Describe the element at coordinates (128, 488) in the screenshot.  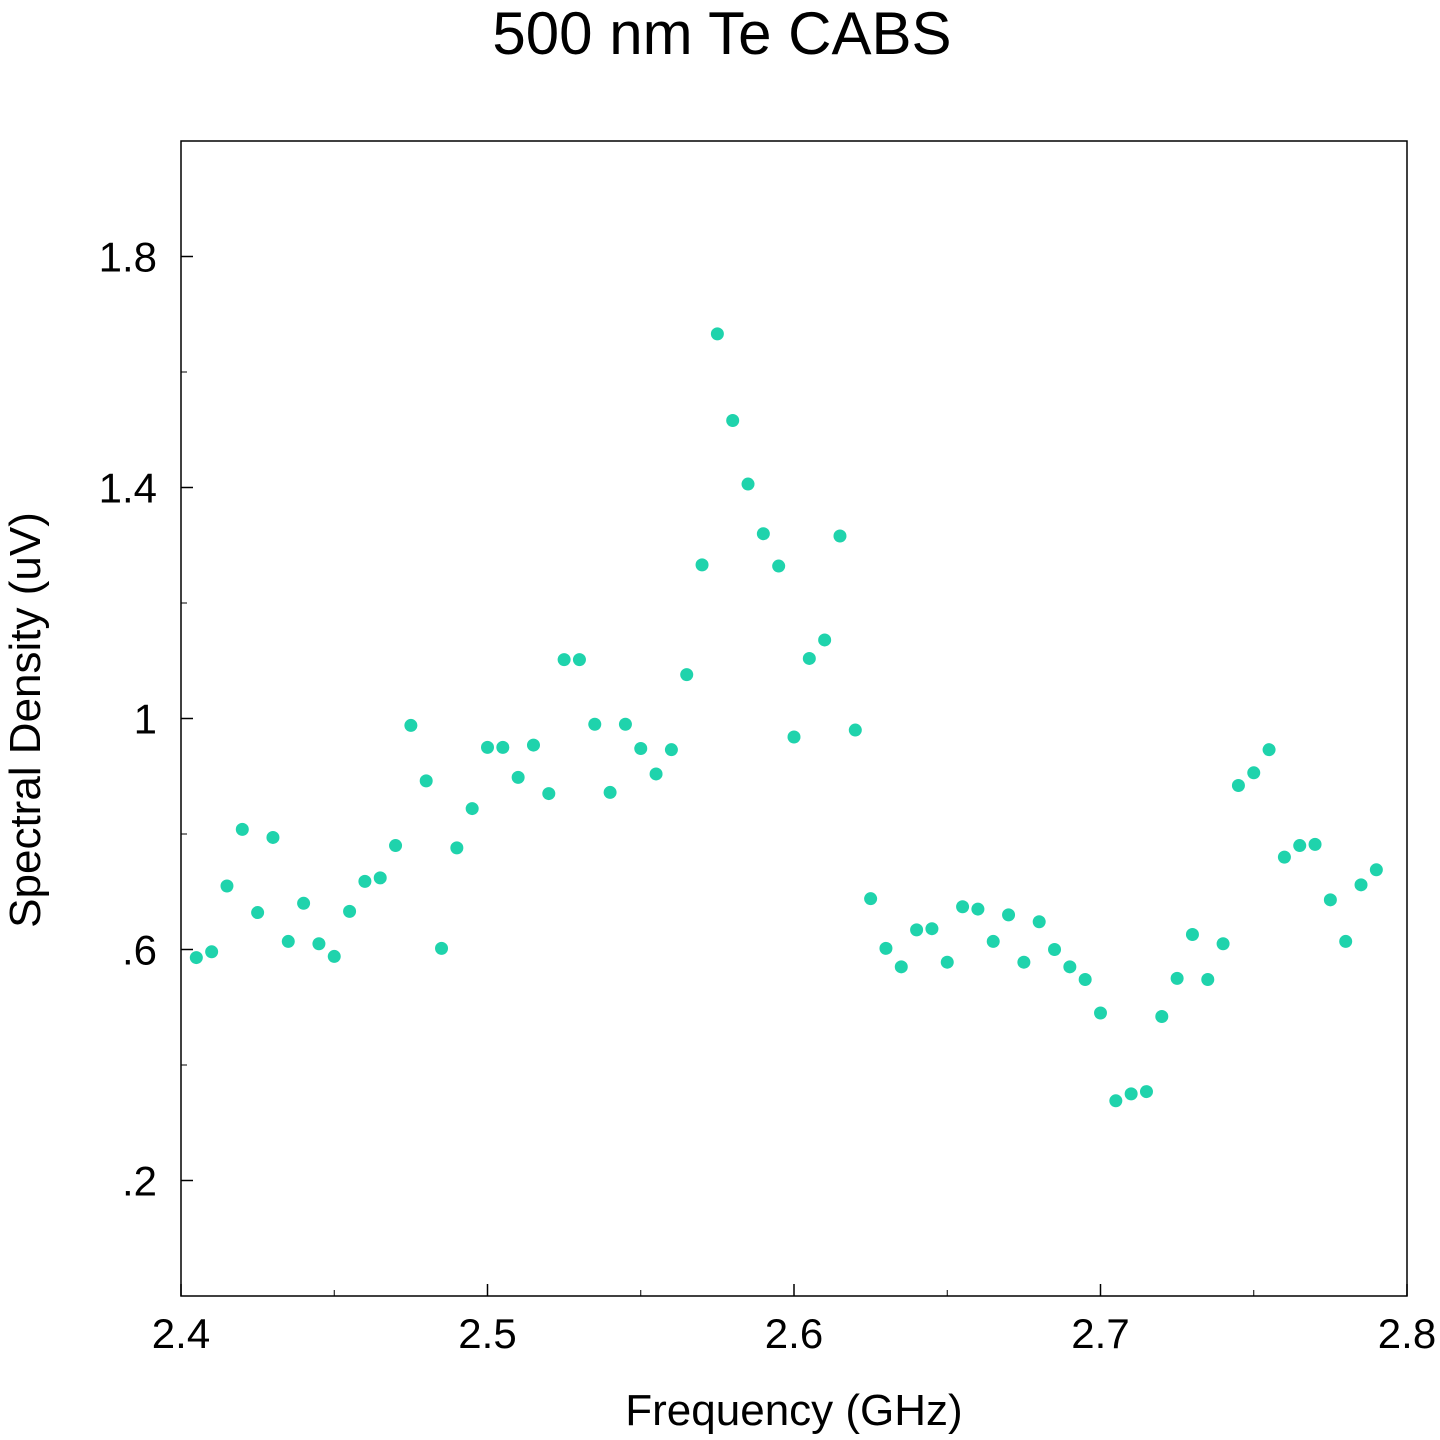
I see `y-tick-label: 1.4` at that location.